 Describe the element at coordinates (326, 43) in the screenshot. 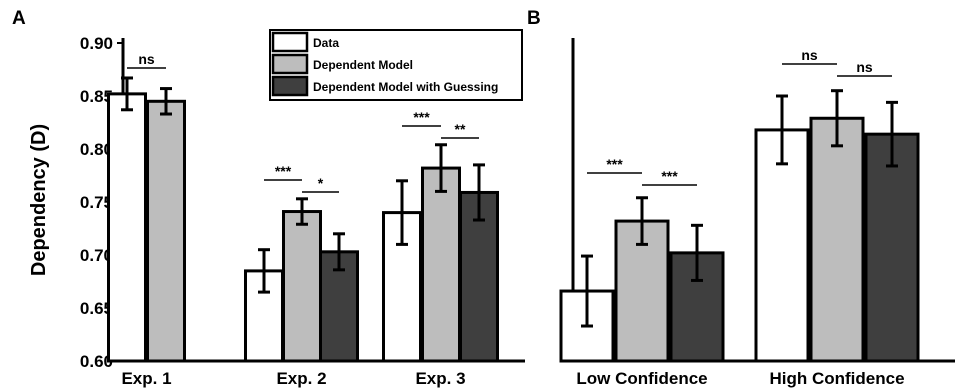

I see `legend-label: Data` at that location.